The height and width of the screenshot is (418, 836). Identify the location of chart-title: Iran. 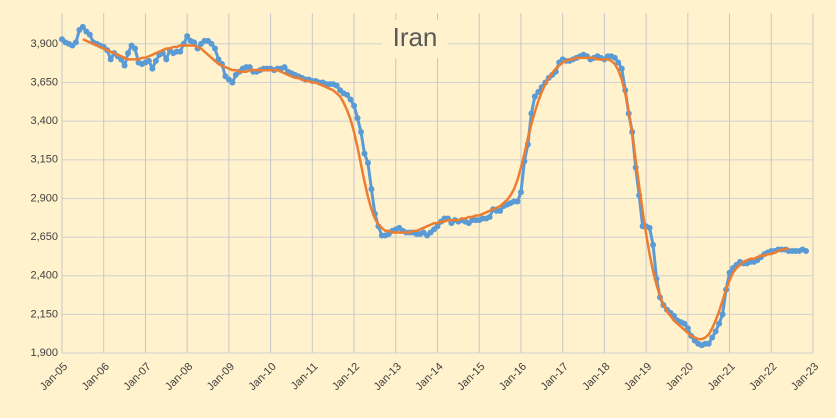
(415, 37).